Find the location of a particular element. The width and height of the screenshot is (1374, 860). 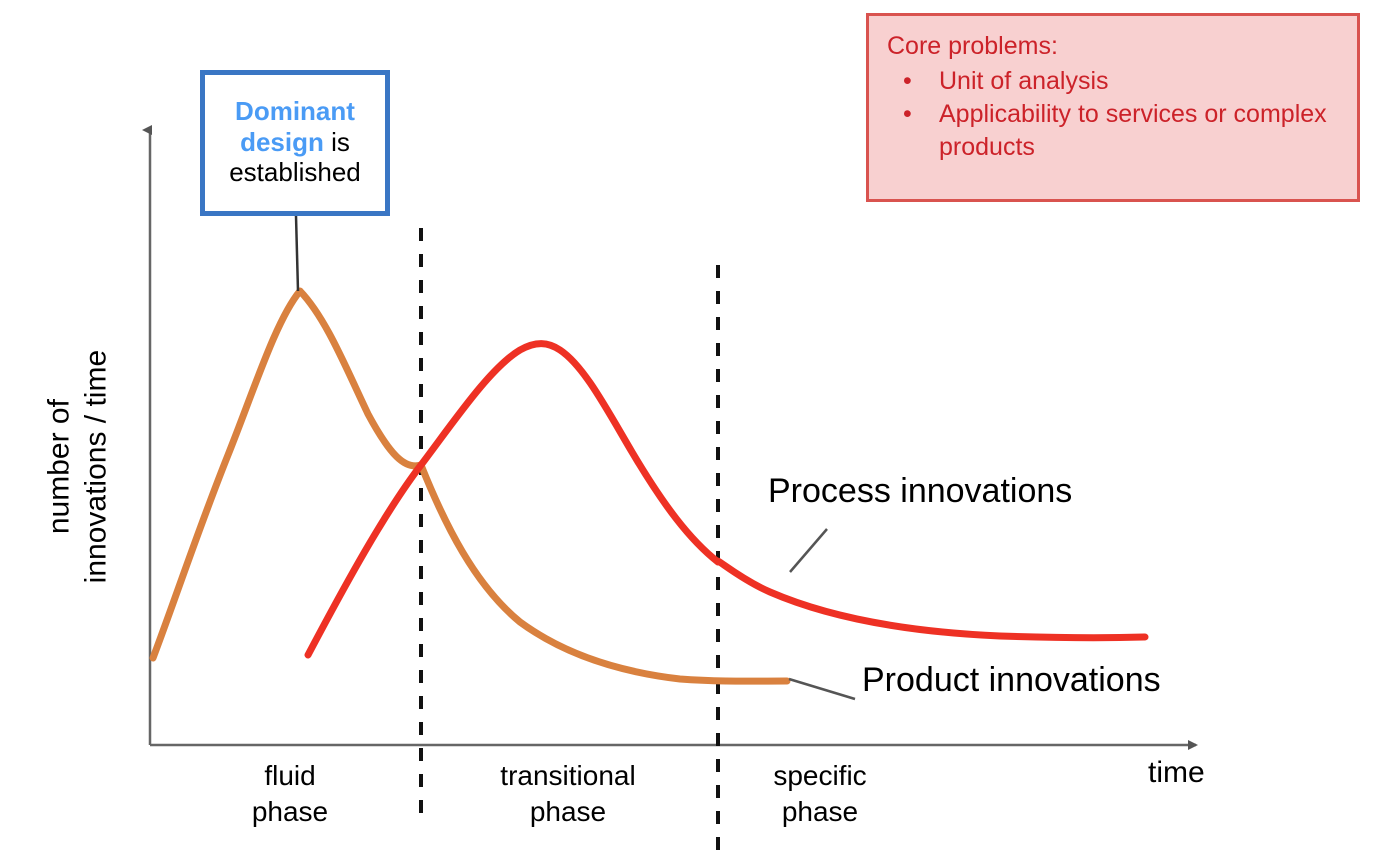

y-axis-label-line-2: innovations / time is located at coordinates (95, 466).